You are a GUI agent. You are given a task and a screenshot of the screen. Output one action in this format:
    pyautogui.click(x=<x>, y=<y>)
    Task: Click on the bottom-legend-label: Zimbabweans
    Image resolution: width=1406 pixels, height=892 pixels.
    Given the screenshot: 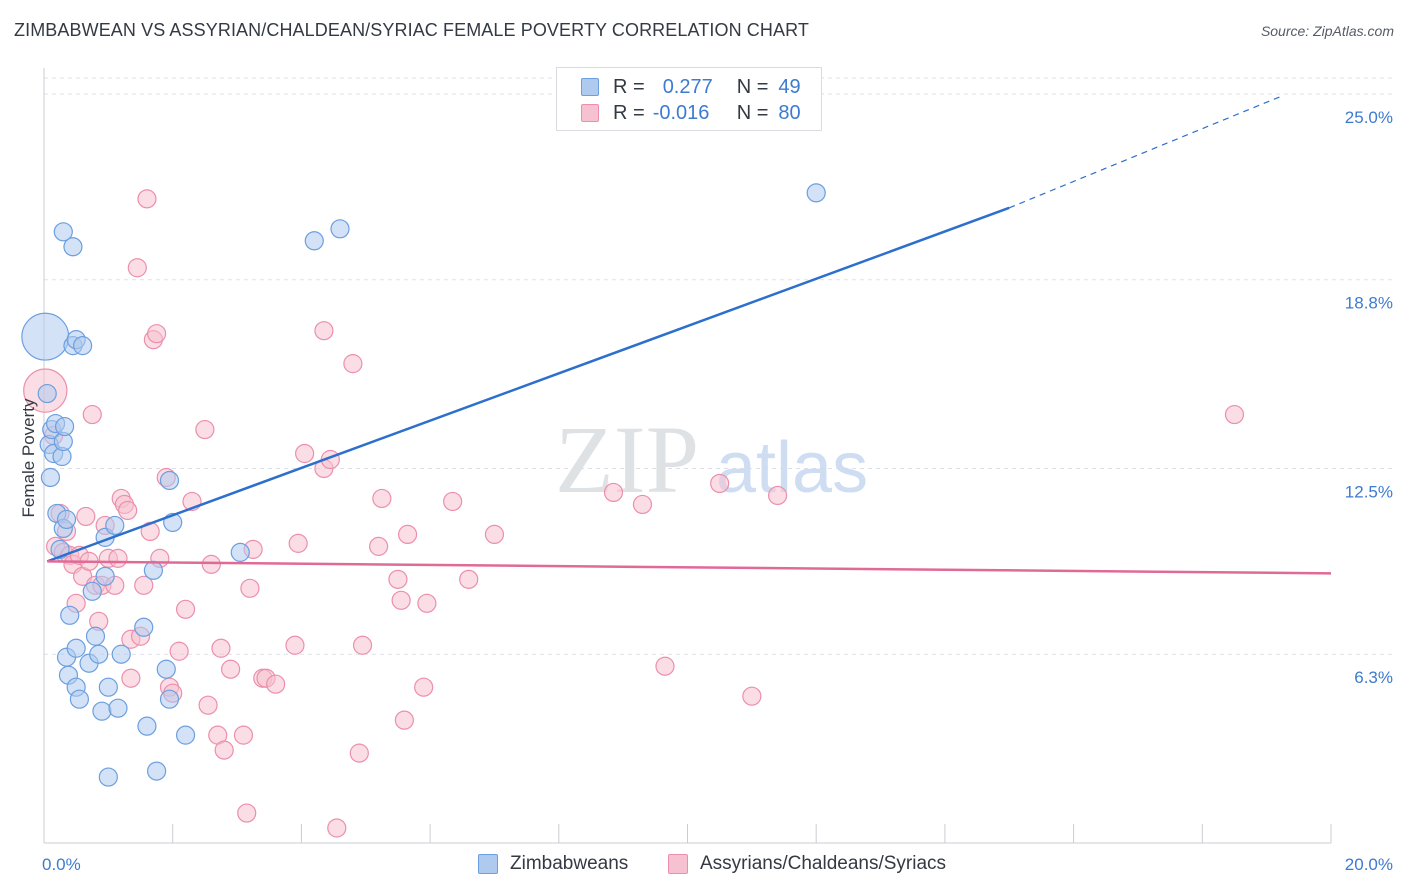 What is the action you would take?
    pyautogui.click(x=569, y=863)
    